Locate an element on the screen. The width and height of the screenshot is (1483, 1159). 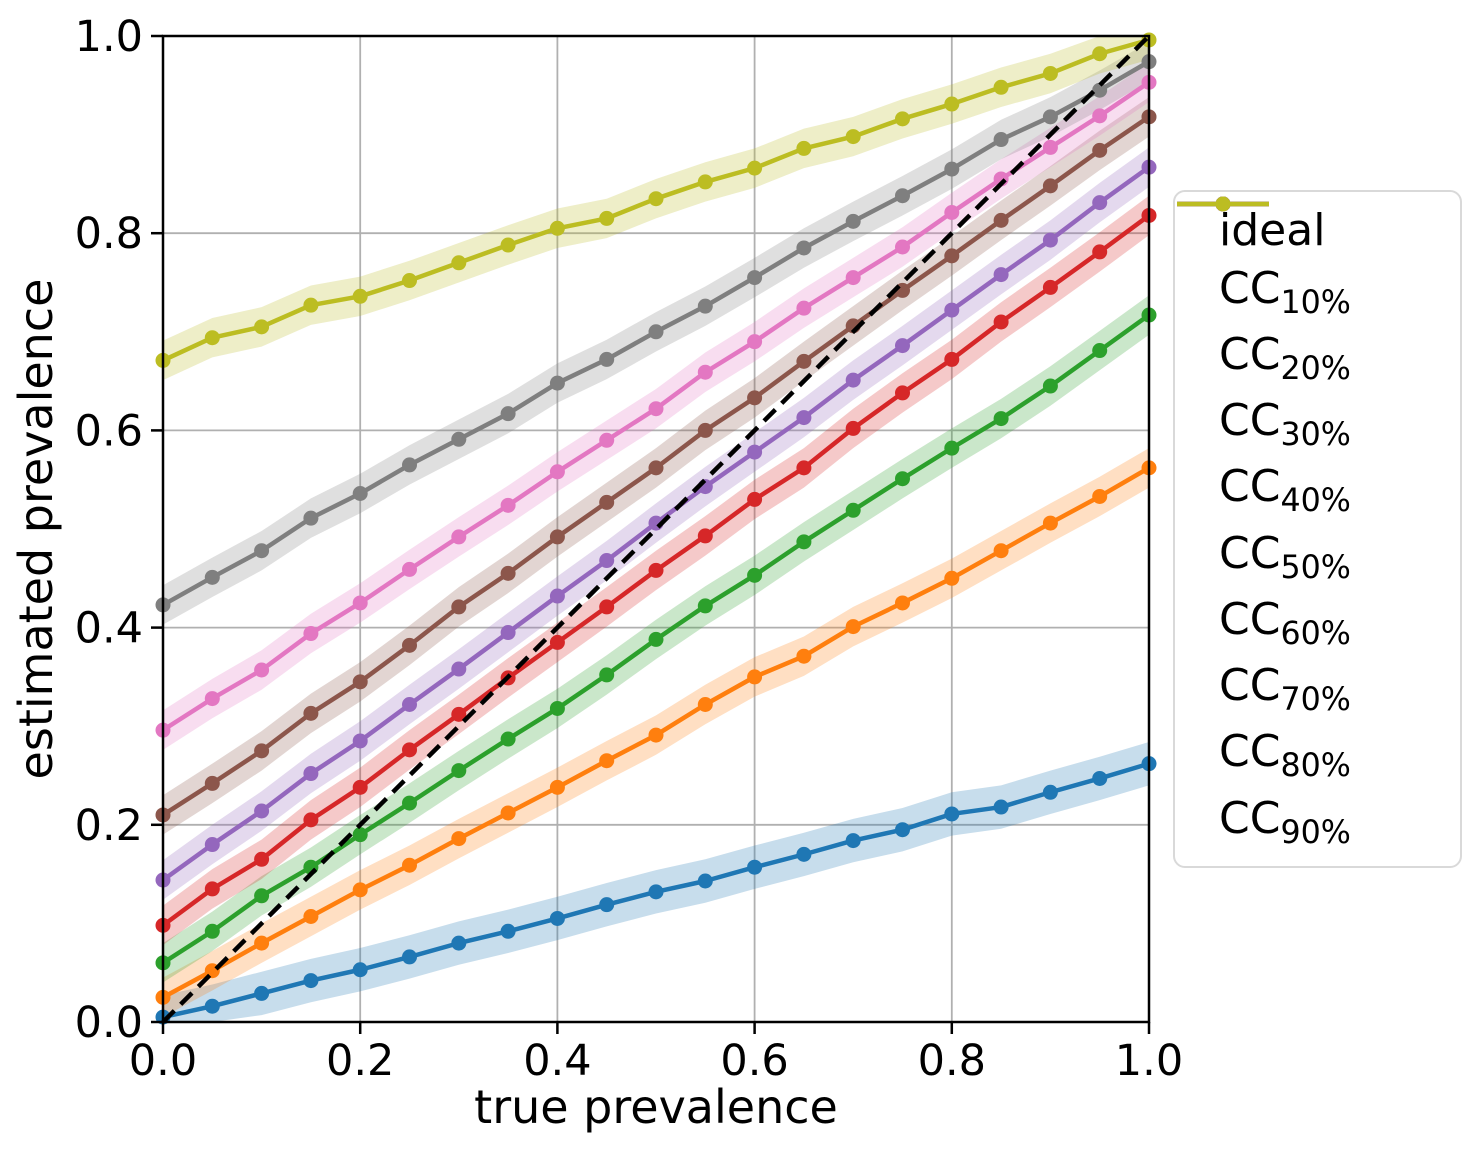
legend-label-cc30: CC30% is located at coordinates (1285, 424).